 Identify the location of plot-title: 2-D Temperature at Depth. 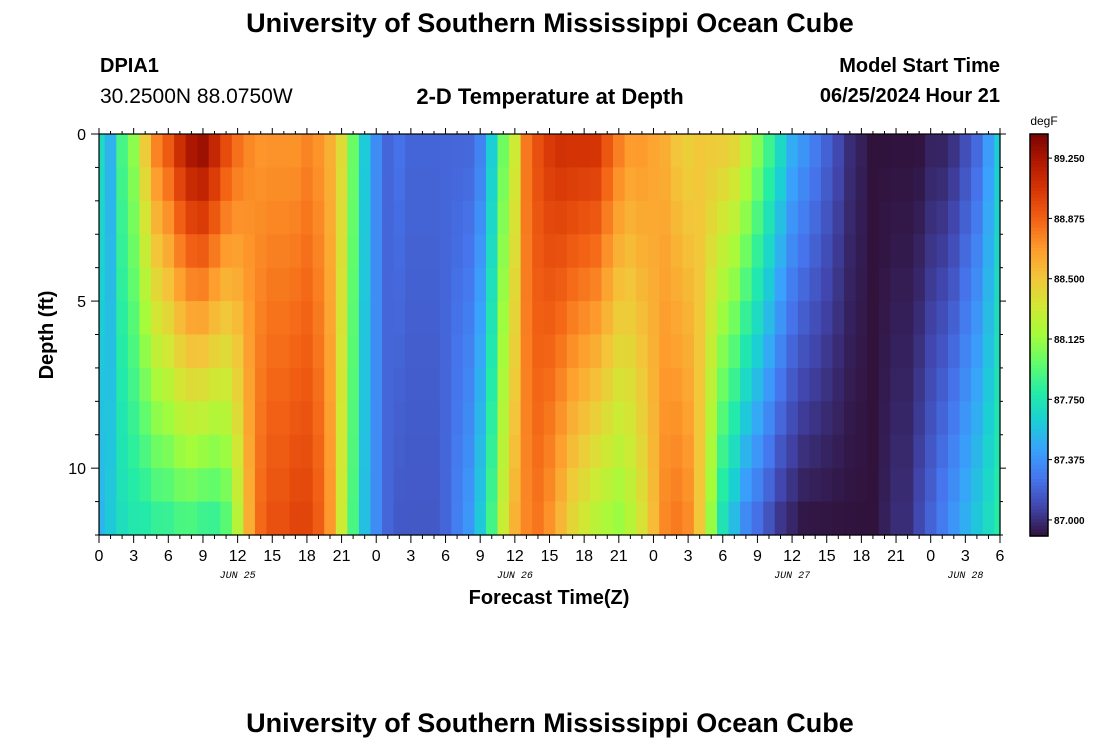
(550, 96).